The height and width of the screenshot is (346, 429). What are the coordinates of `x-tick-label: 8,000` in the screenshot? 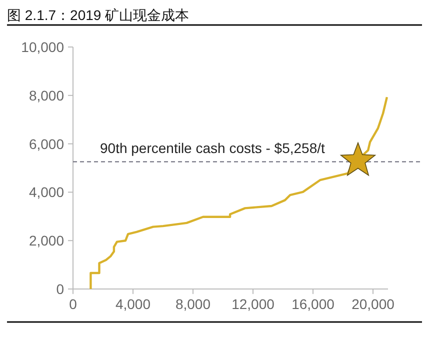 It's located at (193, 304).